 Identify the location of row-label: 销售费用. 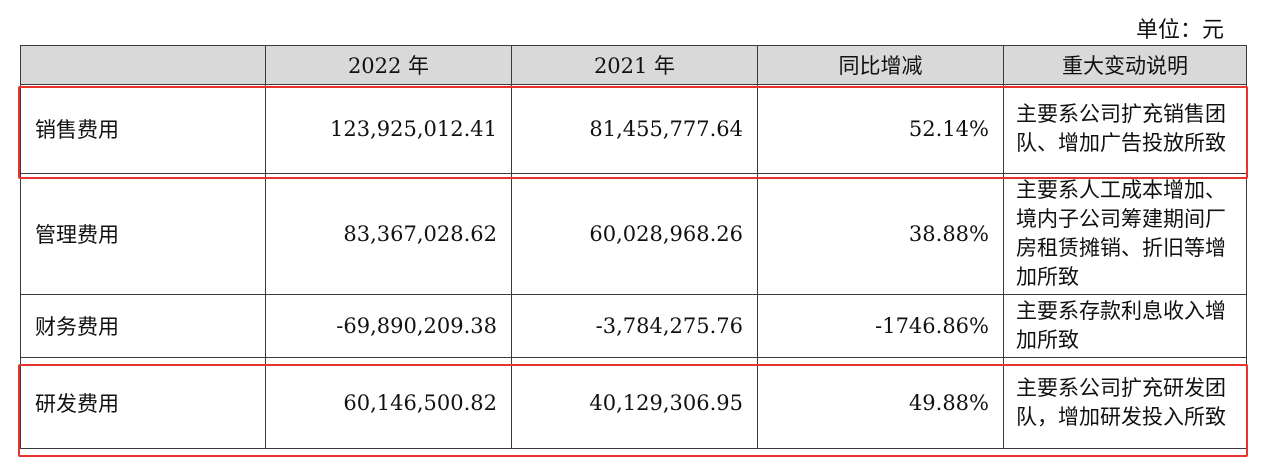
(143, 129).